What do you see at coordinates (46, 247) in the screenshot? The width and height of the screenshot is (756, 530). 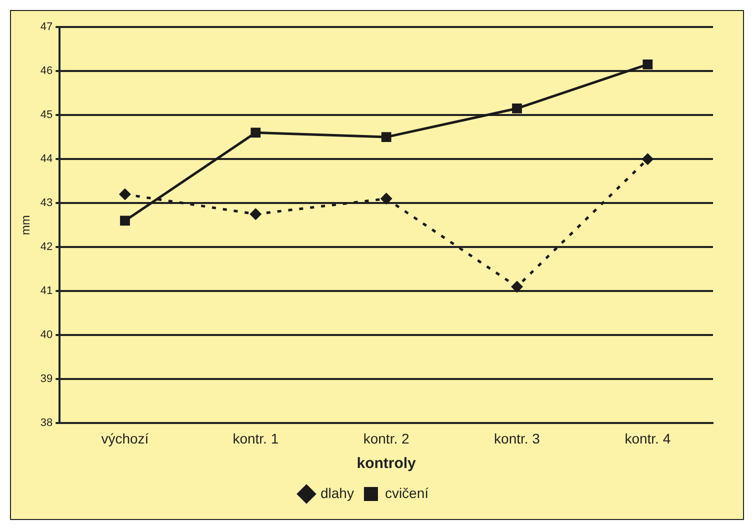 I see `y-tick-label: 42` at bounding box center [46, 247].